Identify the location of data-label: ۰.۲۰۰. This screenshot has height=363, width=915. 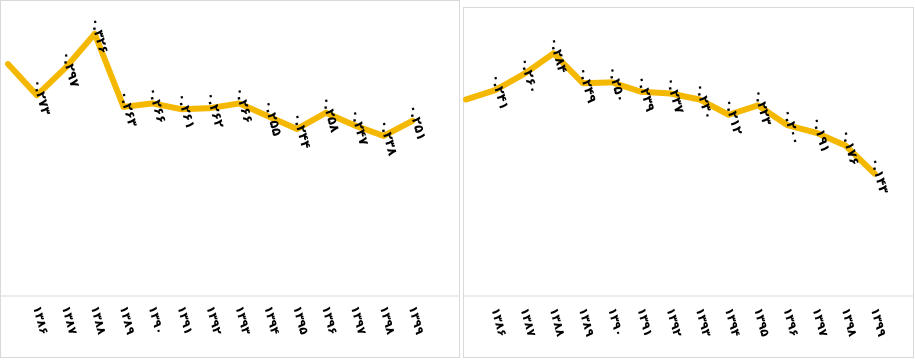
(791, 126).